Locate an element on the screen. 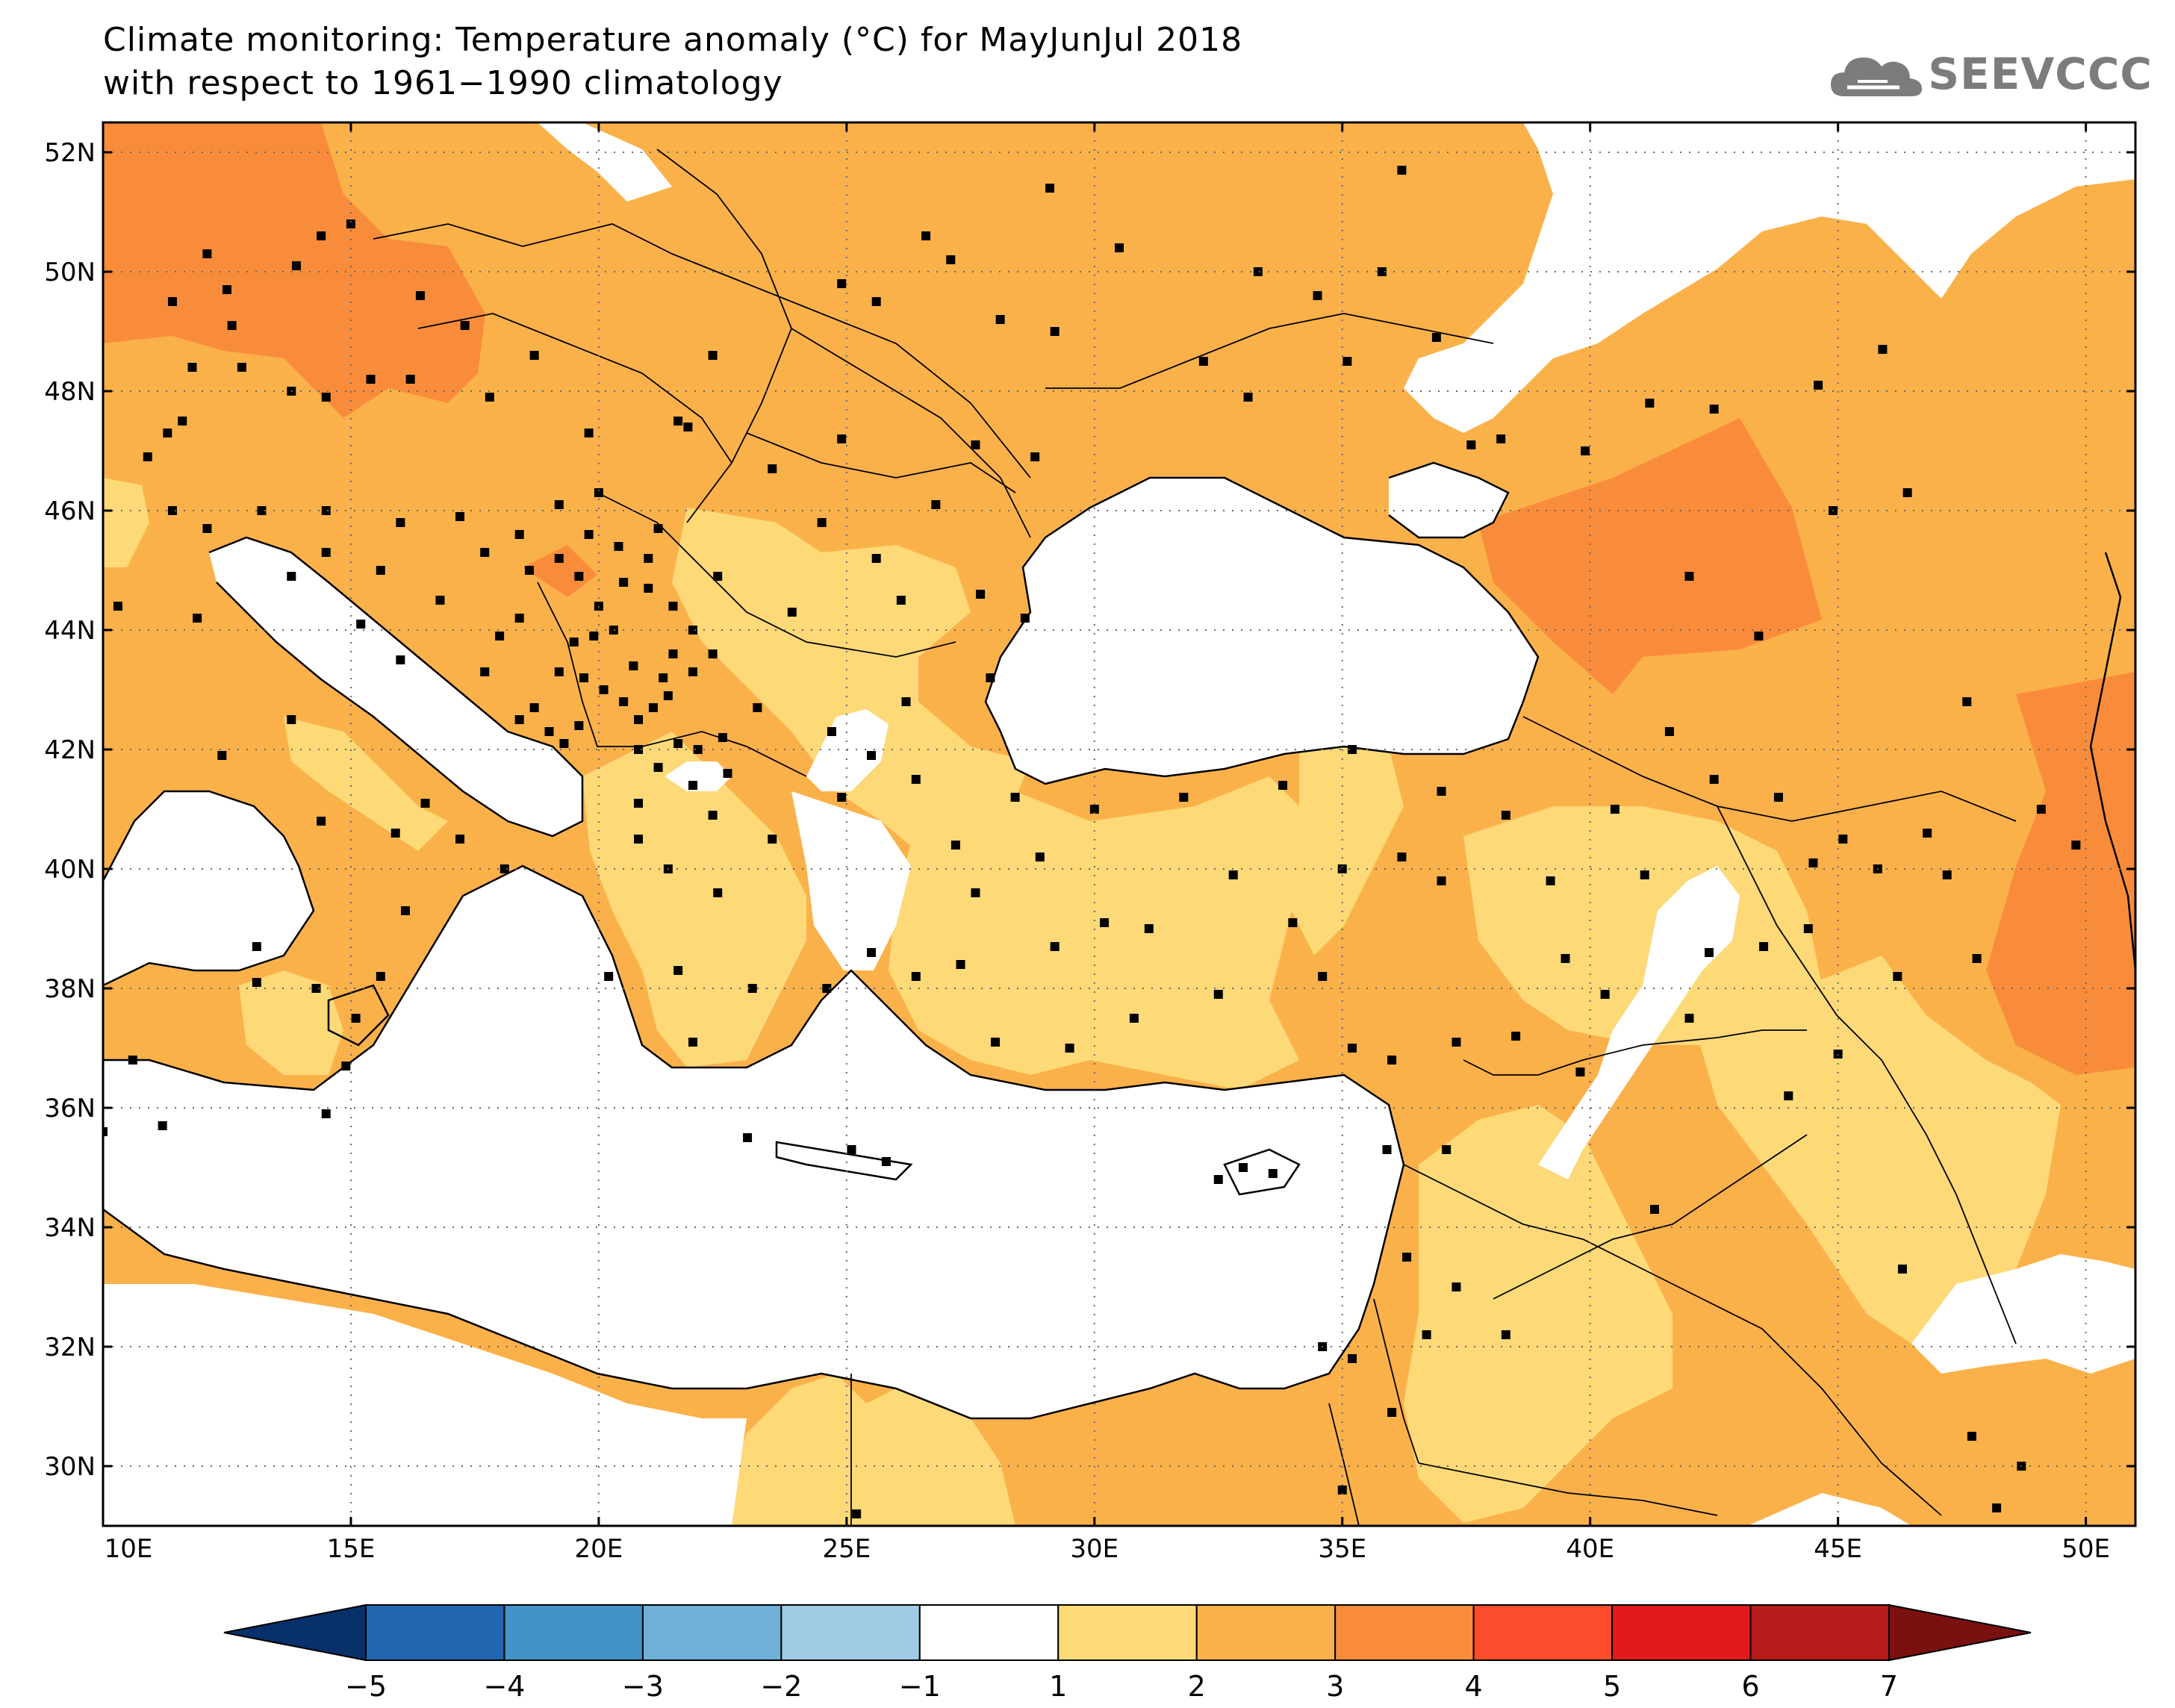 This screenshot has height=1708, width=2175. lon-tick-label: 50E is located at coordinates (2086, 1549).